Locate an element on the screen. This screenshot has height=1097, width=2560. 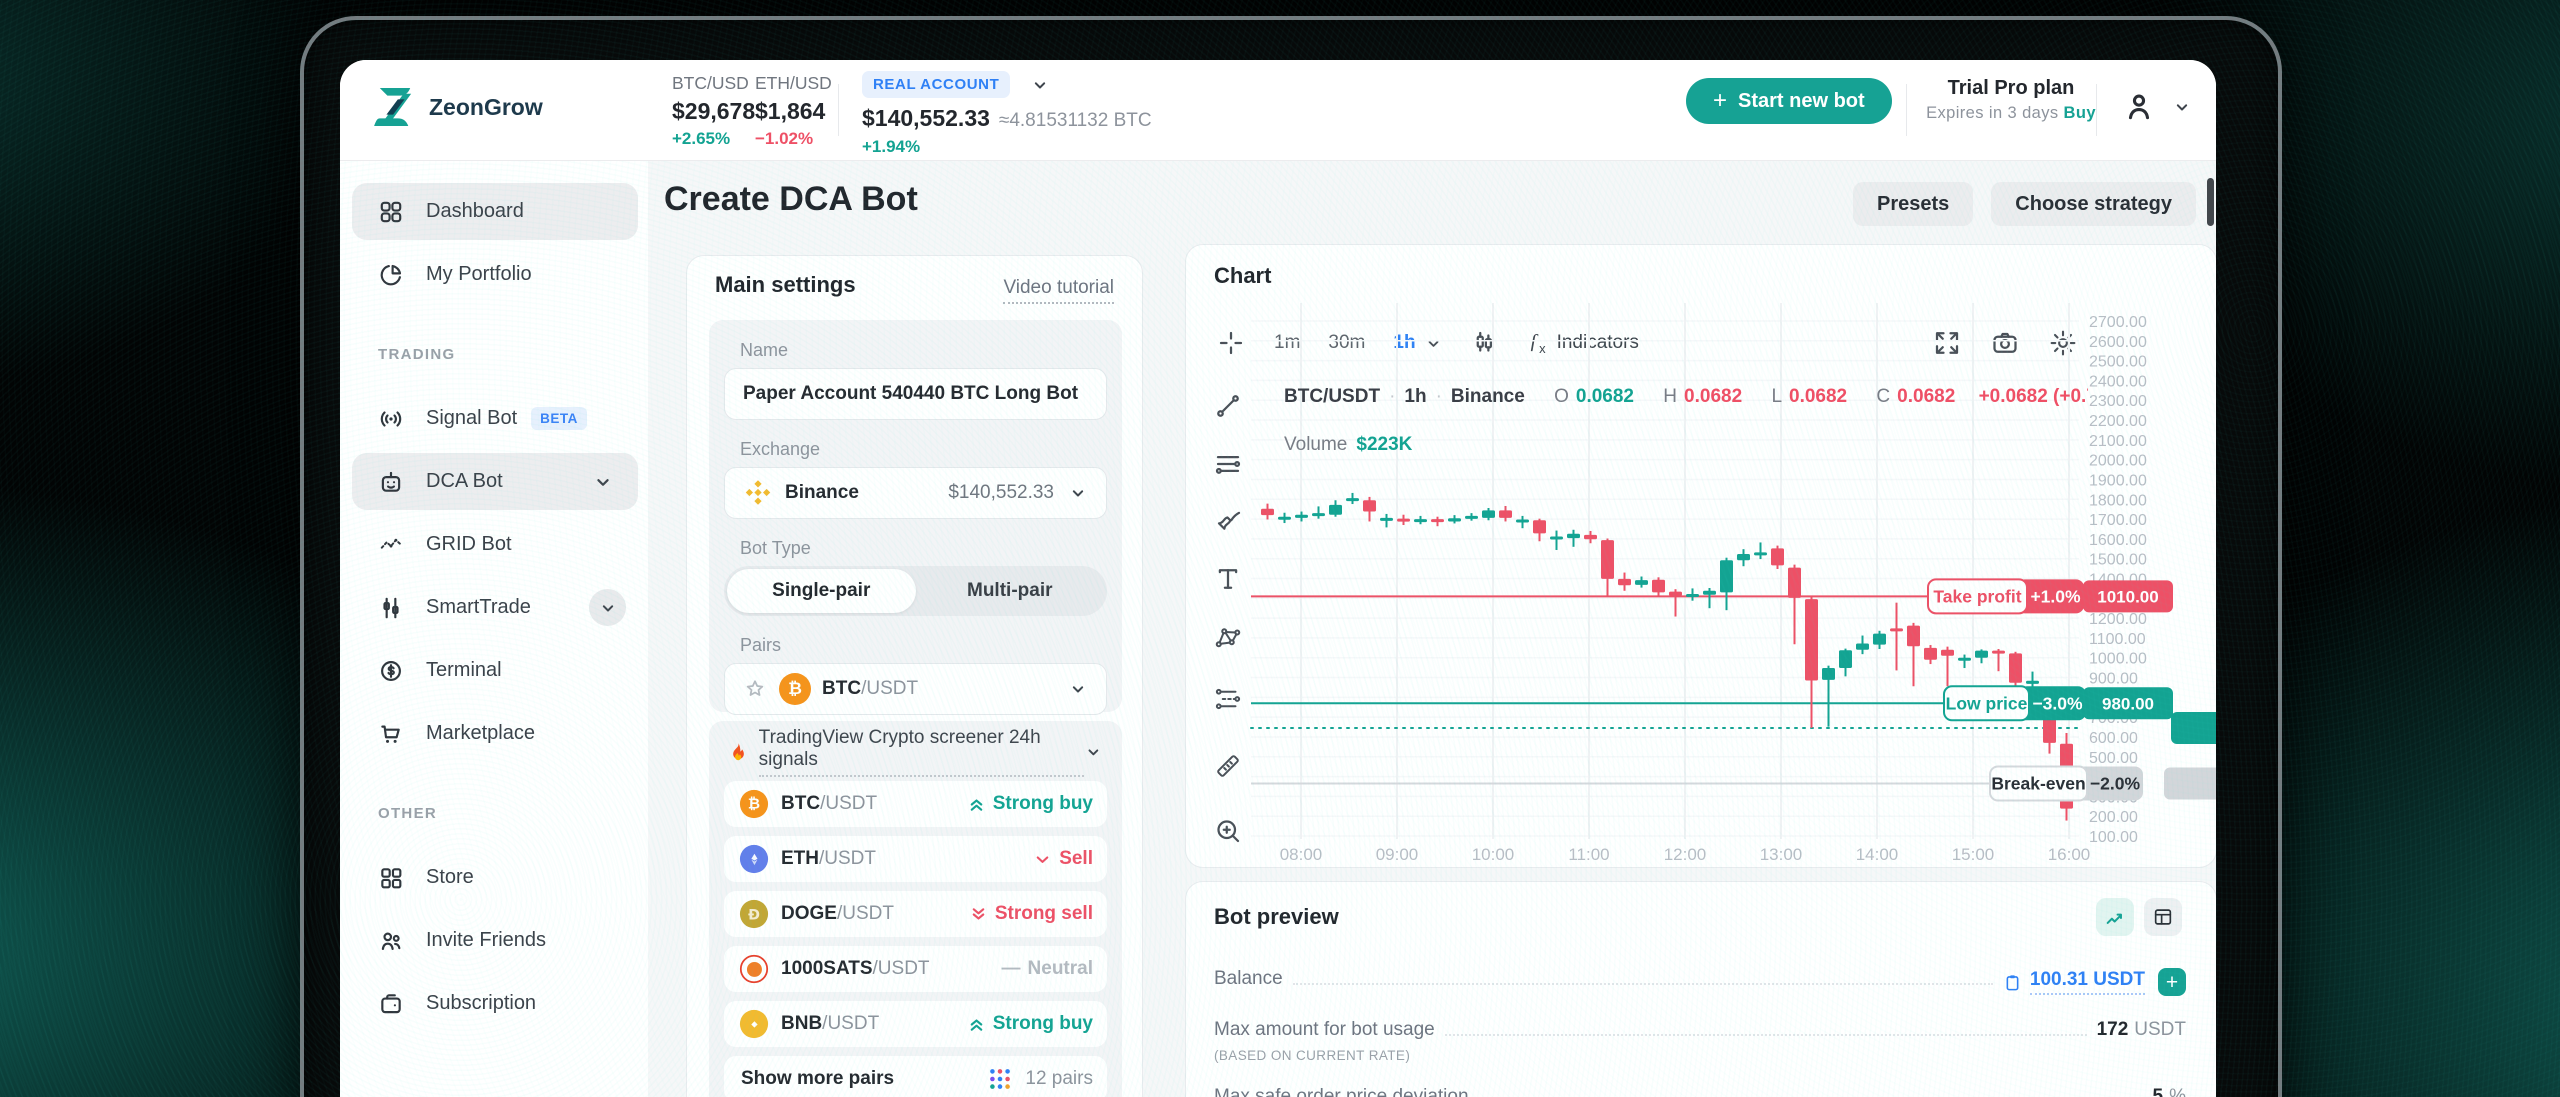
sidebar-item-dashboard: Dashboard is located at coordinates (494, 211).